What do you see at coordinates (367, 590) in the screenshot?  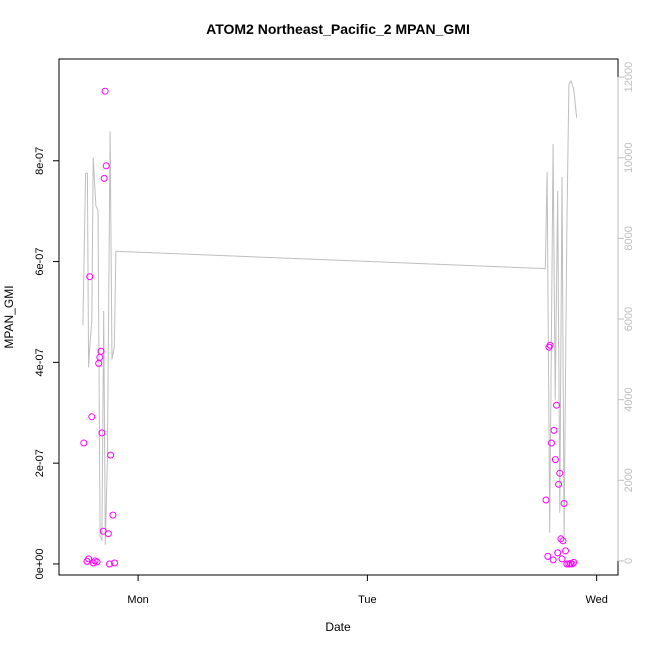 I see `bottom-axis: Mon Tue Wed` at bounding box center [367, 590].